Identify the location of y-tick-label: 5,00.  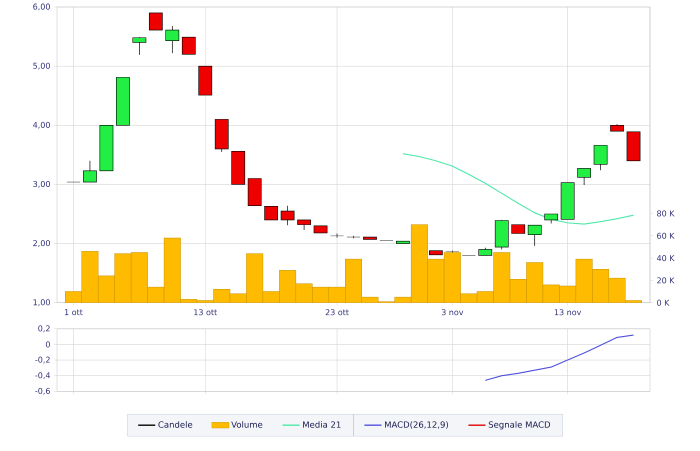
(41, 66).